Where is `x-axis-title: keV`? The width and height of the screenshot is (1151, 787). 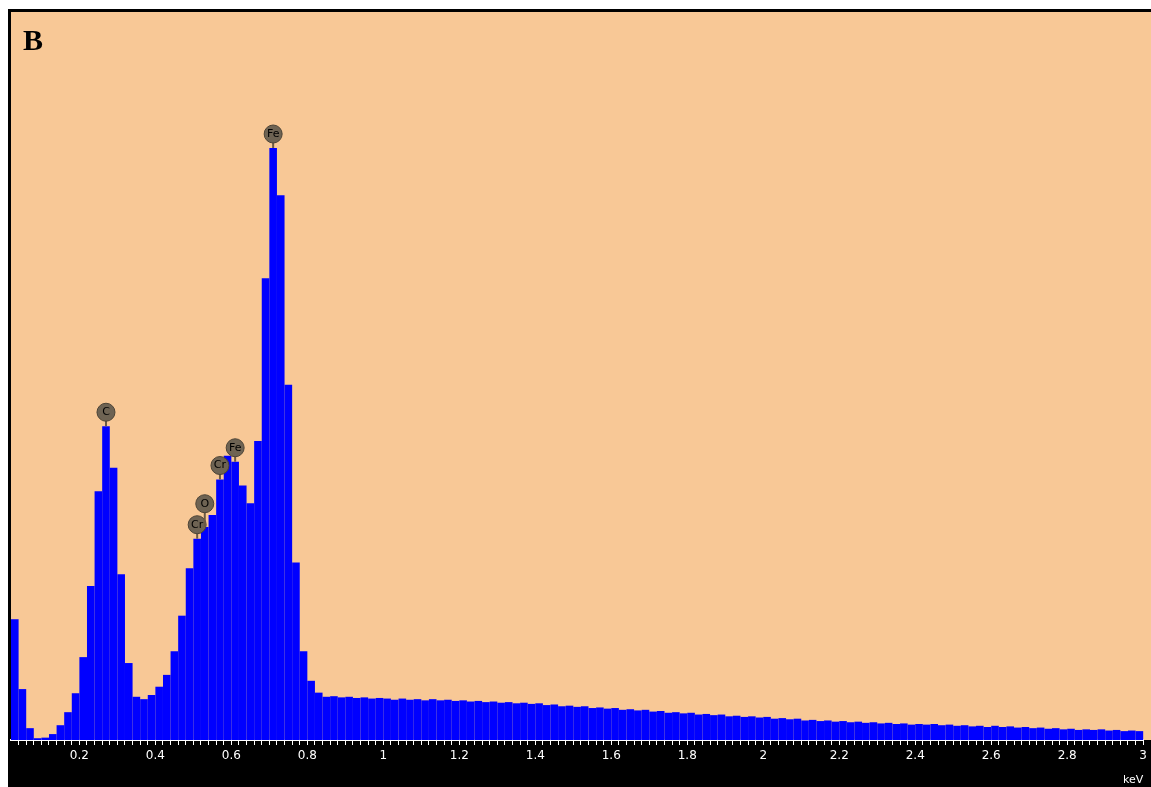
x-axis-title: keV is located at coordinates (1133, 780).